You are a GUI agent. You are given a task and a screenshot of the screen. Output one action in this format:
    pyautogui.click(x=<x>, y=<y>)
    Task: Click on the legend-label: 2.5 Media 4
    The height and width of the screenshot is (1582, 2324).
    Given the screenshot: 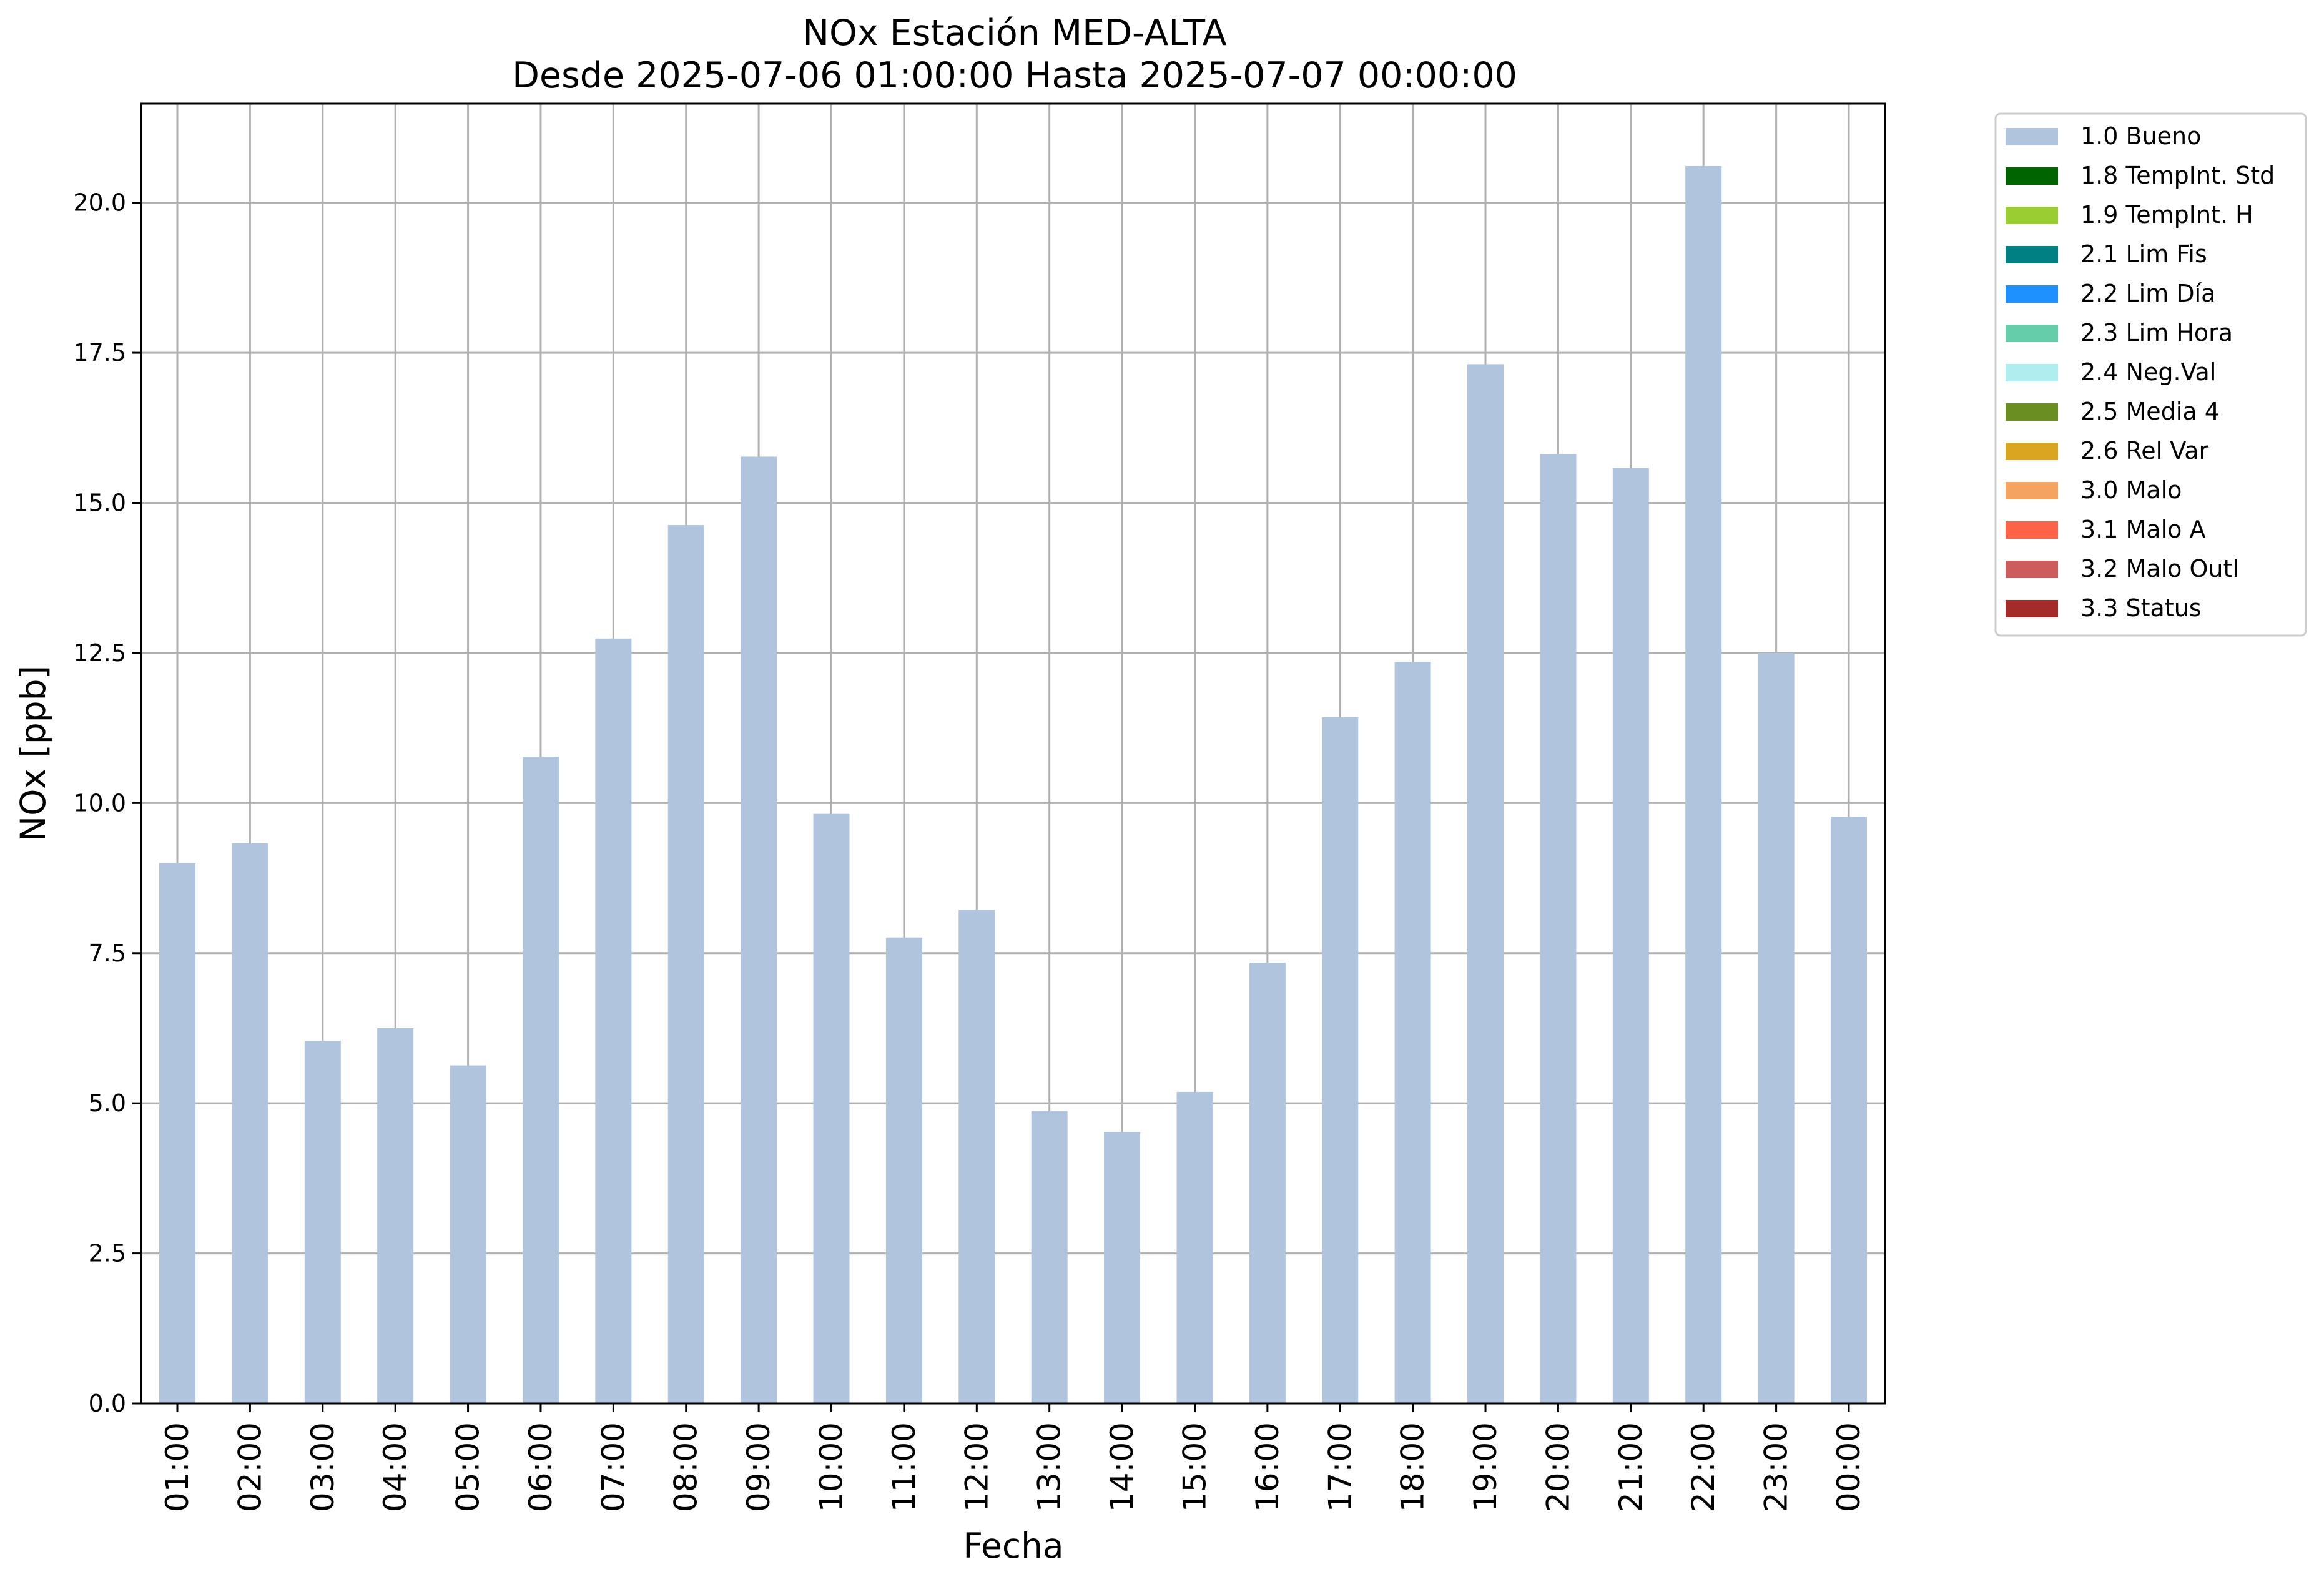 What is the action you would take?
    pyautogui.click(x=2150, y=411)
    